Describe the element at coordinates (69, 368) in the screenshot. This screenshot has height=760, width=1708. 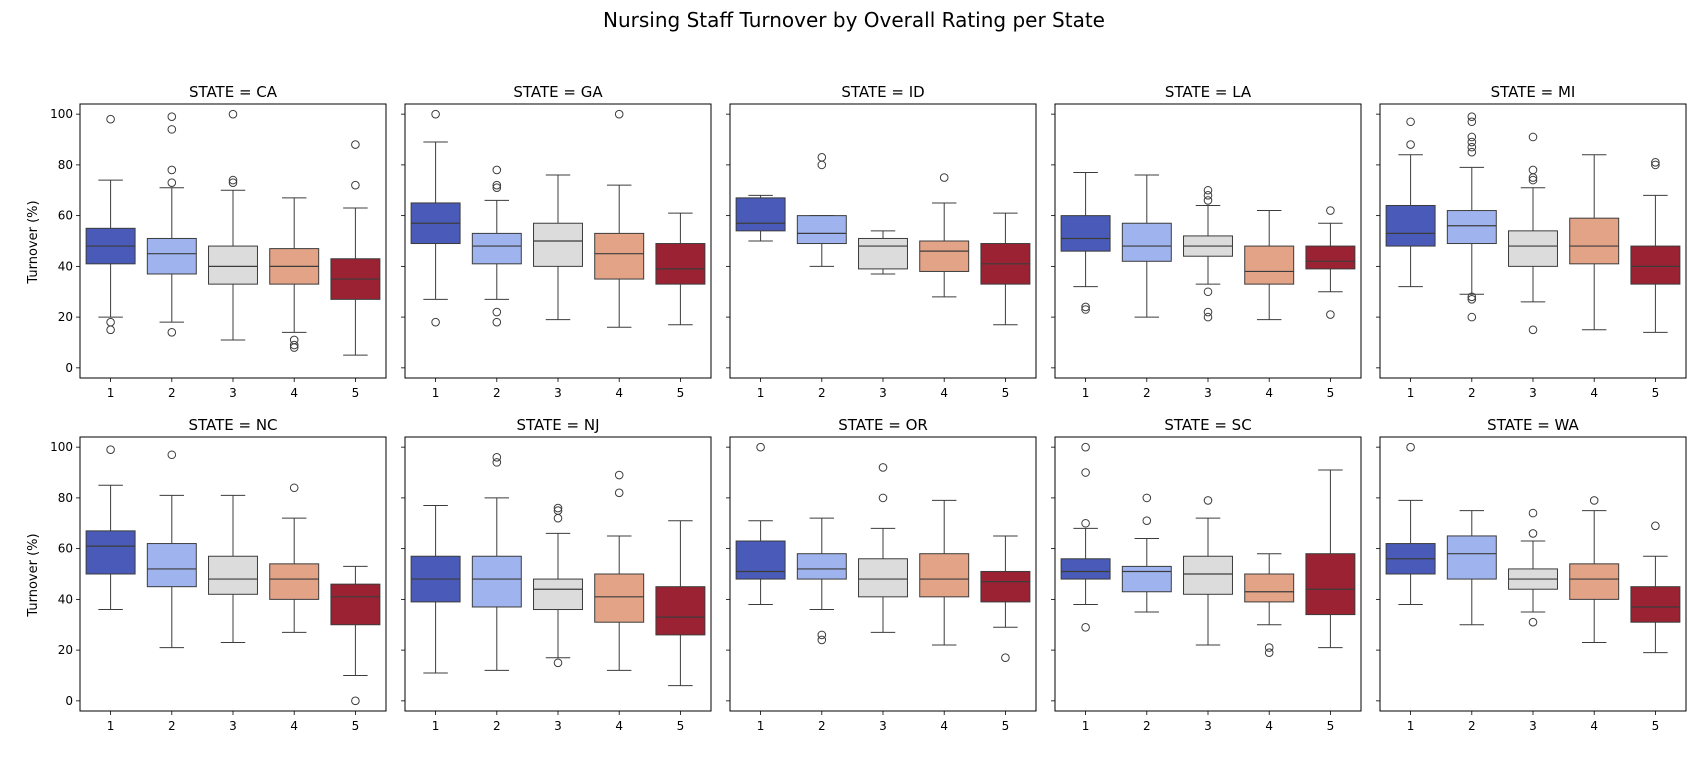
I see `y-tick-label: 0` at that location.